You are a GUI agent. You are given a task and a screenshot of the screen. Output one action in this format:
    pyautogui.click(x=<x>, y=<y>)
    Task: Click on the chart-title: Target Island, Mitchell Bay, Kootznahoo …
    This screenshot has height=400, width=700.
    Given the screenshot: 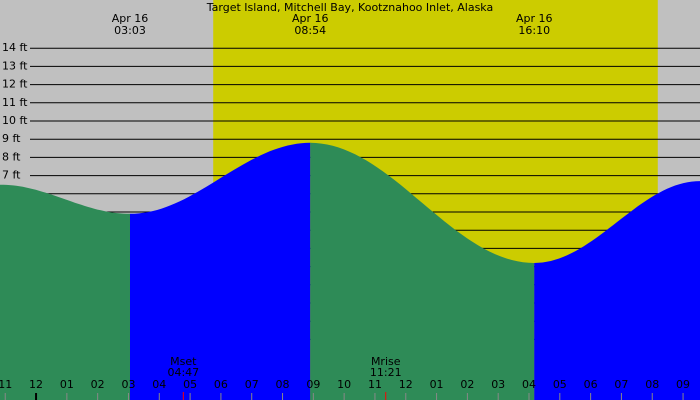 What is the action you would take?
    pyautogui.click(x=349, y=7)
    